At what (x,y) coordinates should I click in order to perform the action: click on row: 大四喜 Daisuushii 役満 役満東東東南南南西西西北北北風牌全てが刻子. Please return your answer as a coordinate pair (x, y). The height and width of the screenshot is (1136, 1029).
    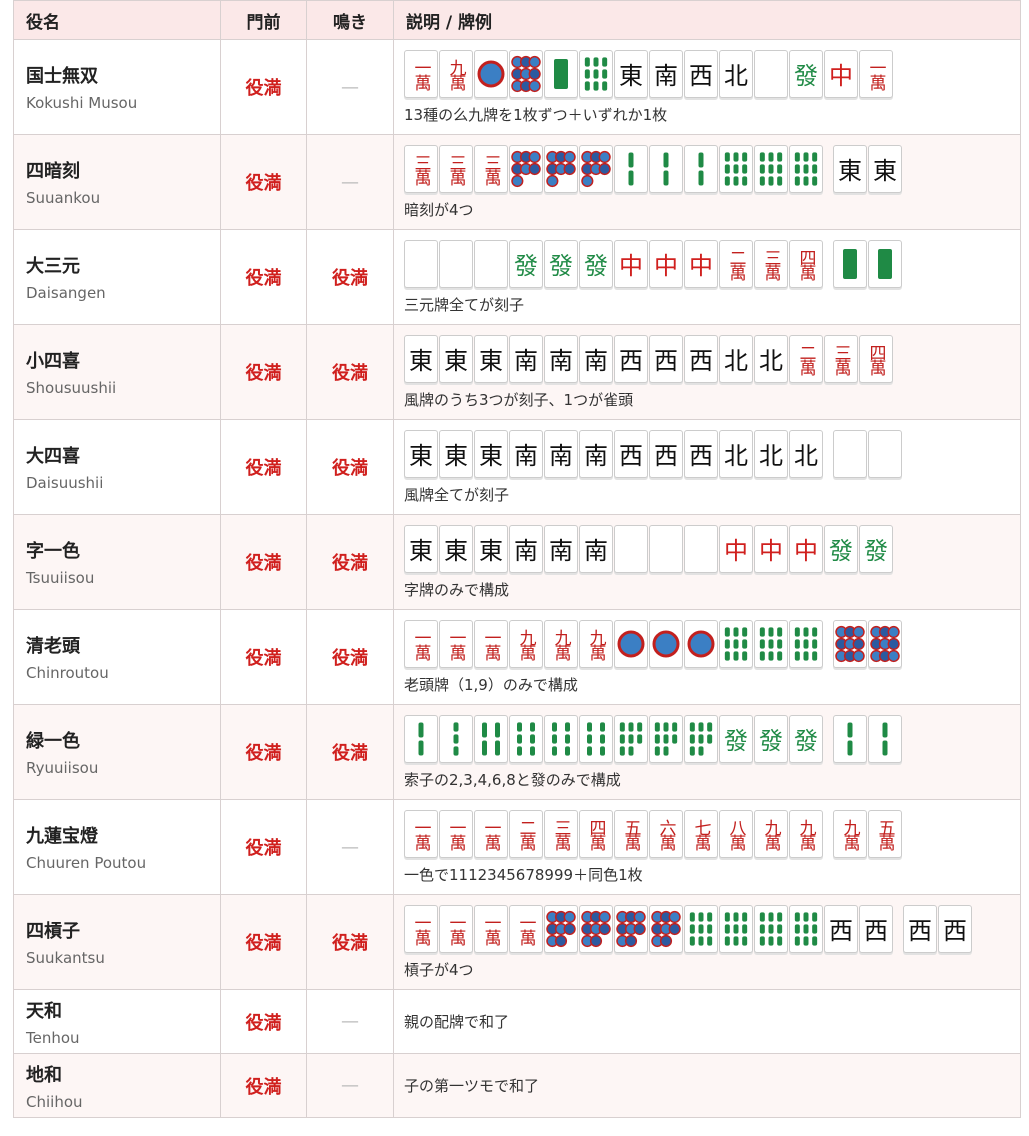
    Looking at the image, I should click on (517, 467).